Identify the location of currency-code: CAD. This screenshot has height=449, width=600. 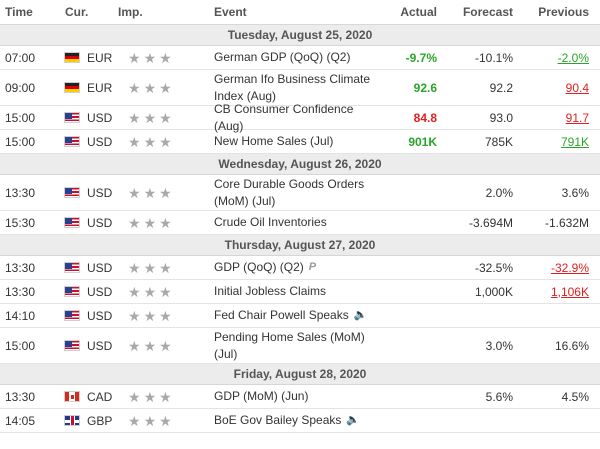
(100, 396).